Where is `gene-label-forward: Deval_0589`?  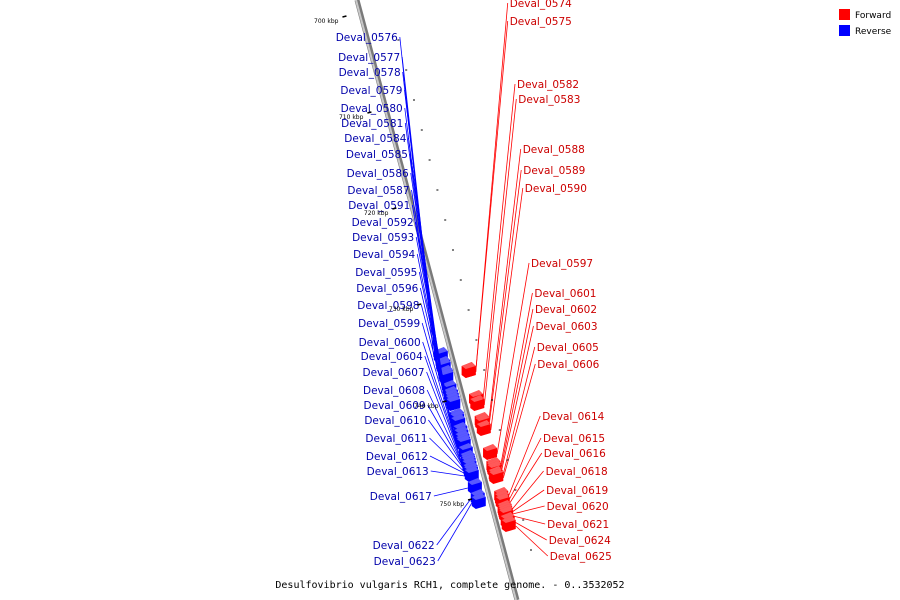
gene-label-forward: Deval_0589 is located at coordinates (554, 171).